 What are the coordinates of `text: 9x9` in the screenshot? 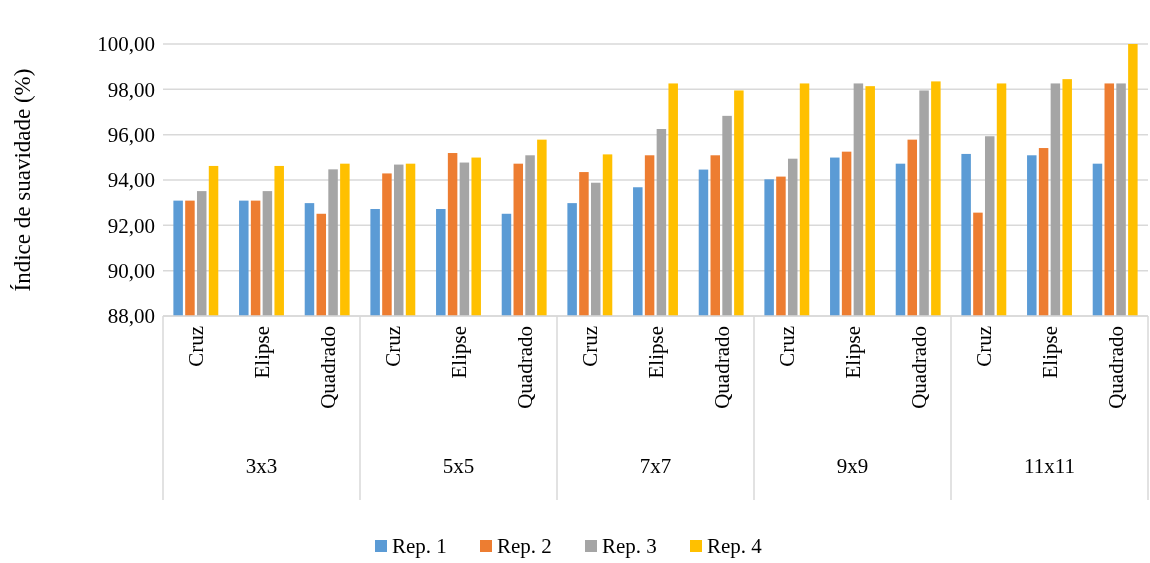 It's located at (852, 466).